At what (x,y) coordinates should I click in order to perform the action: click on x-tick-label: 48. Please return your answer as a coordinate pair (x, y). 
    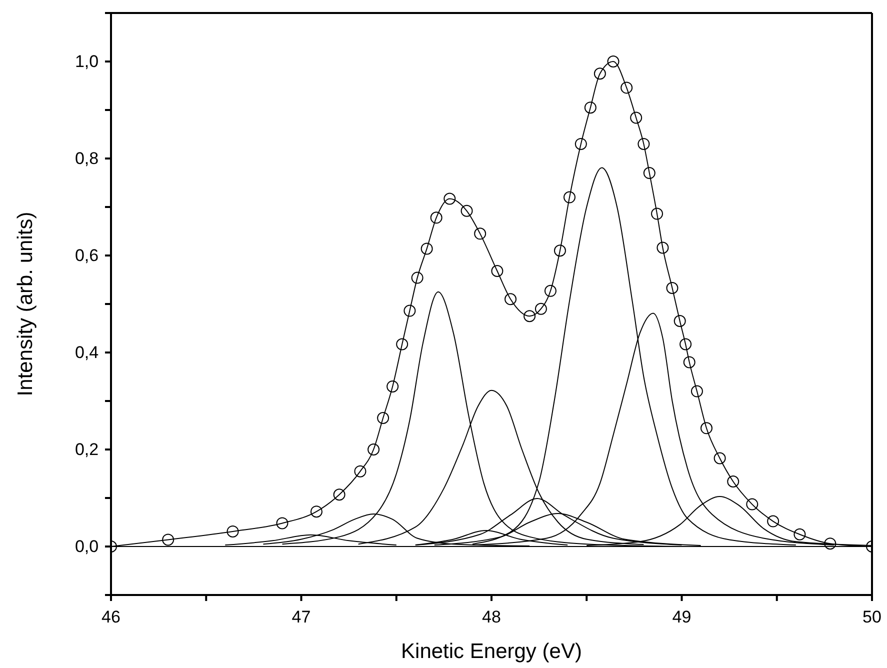
    Looking at the image, I should click on (491, 617).